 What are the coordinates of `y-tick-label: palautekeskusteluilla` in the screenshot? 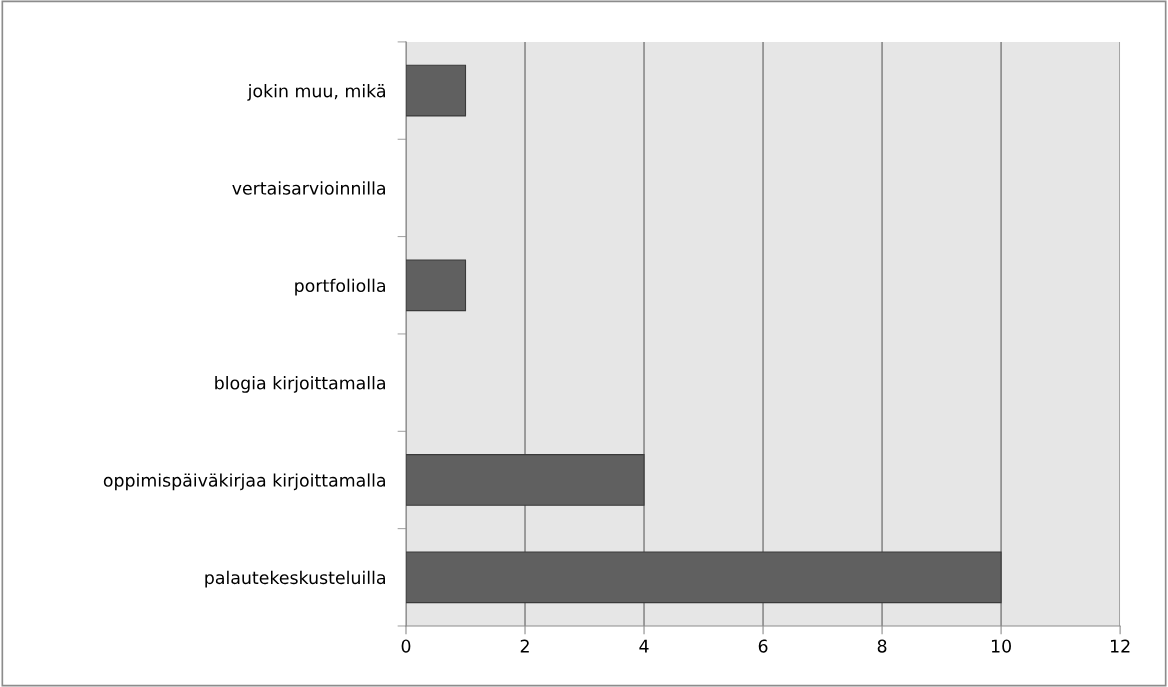 It's located at (295, 579).